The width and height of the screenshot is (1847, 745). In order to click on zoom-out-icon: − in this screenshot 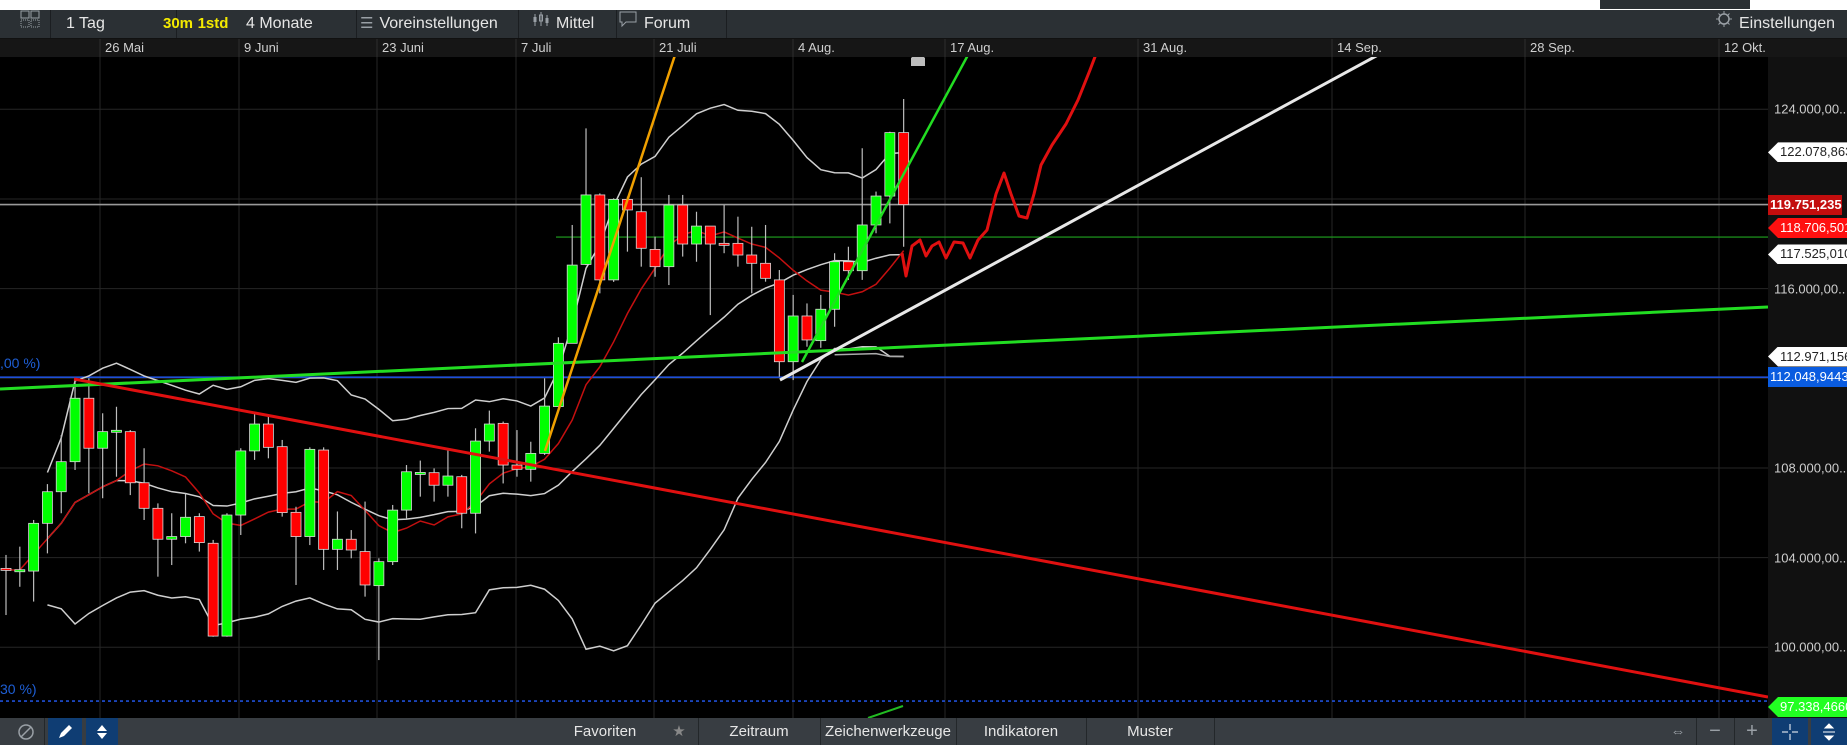, I will do `click(1715, 731)`.